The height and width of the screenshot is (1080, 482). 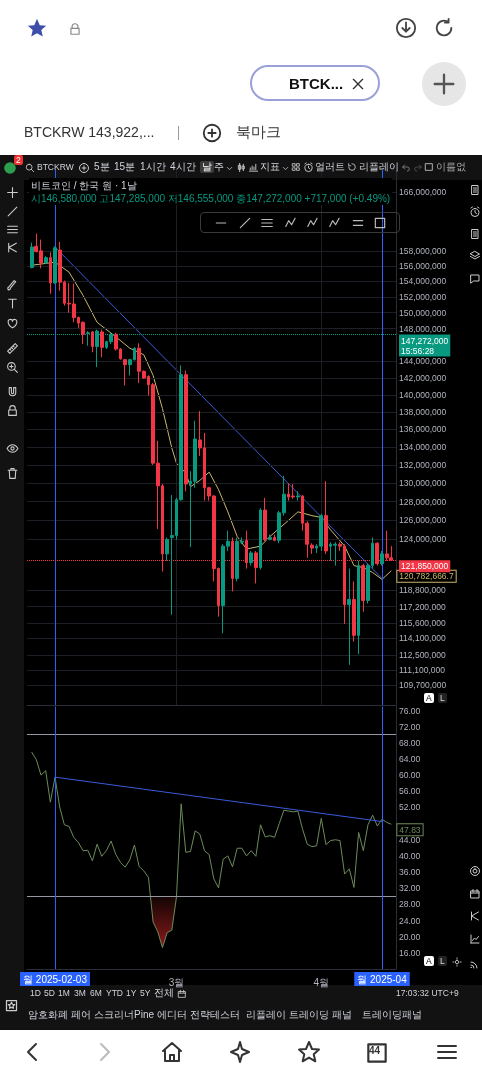 I want to click on y-tick-label: 56.00, so click(x=410, y=791).